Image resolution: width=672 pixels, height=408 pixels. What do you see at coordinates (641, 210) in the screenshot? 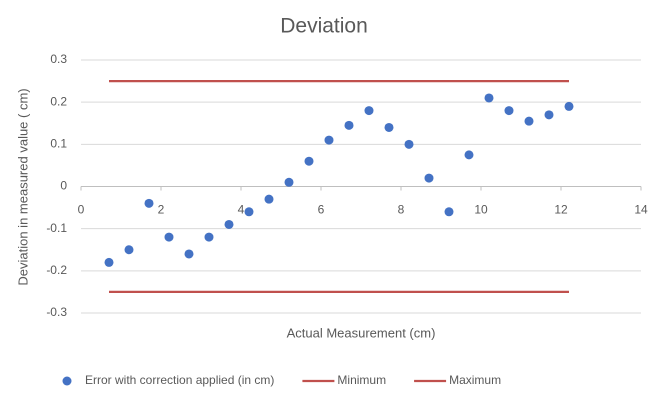
I see `x-tick-label: 14` at bounding box center [641, 210].